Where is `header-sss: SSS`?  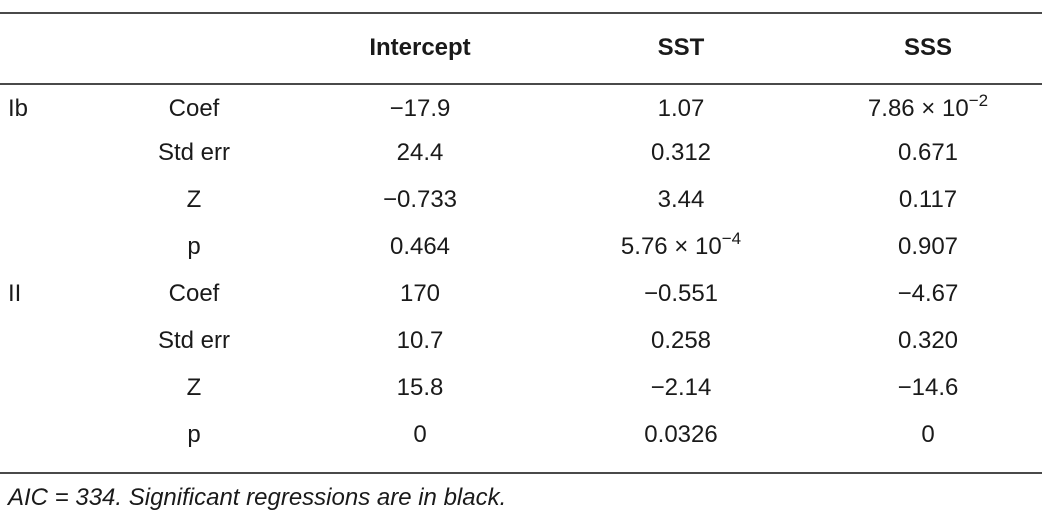
header-sss: SSS is located at coordinates (928, 47).